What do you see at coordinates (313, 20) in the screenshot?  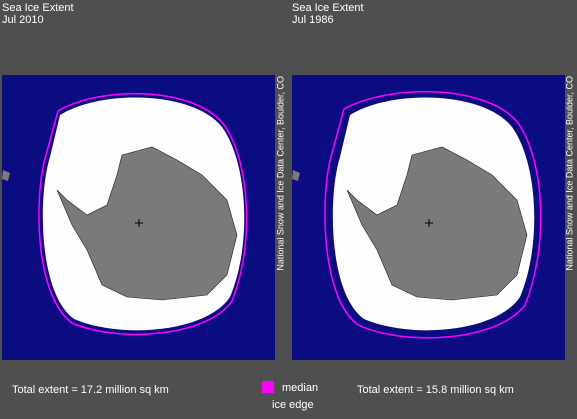 I see `date: Jul 1986` at bounding box center [313, 20].